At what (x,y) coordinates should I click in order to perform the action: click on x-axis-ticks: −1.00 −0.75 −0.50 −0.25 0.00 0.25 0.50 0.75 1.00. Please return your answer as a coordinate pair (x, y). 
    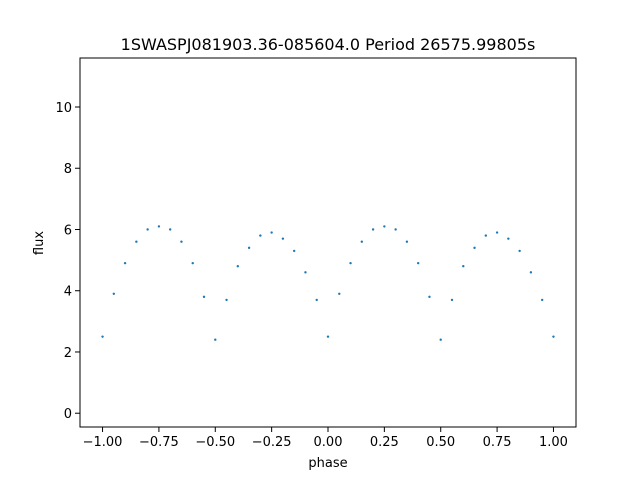
    Looking at the image, I should click on (325, 438).